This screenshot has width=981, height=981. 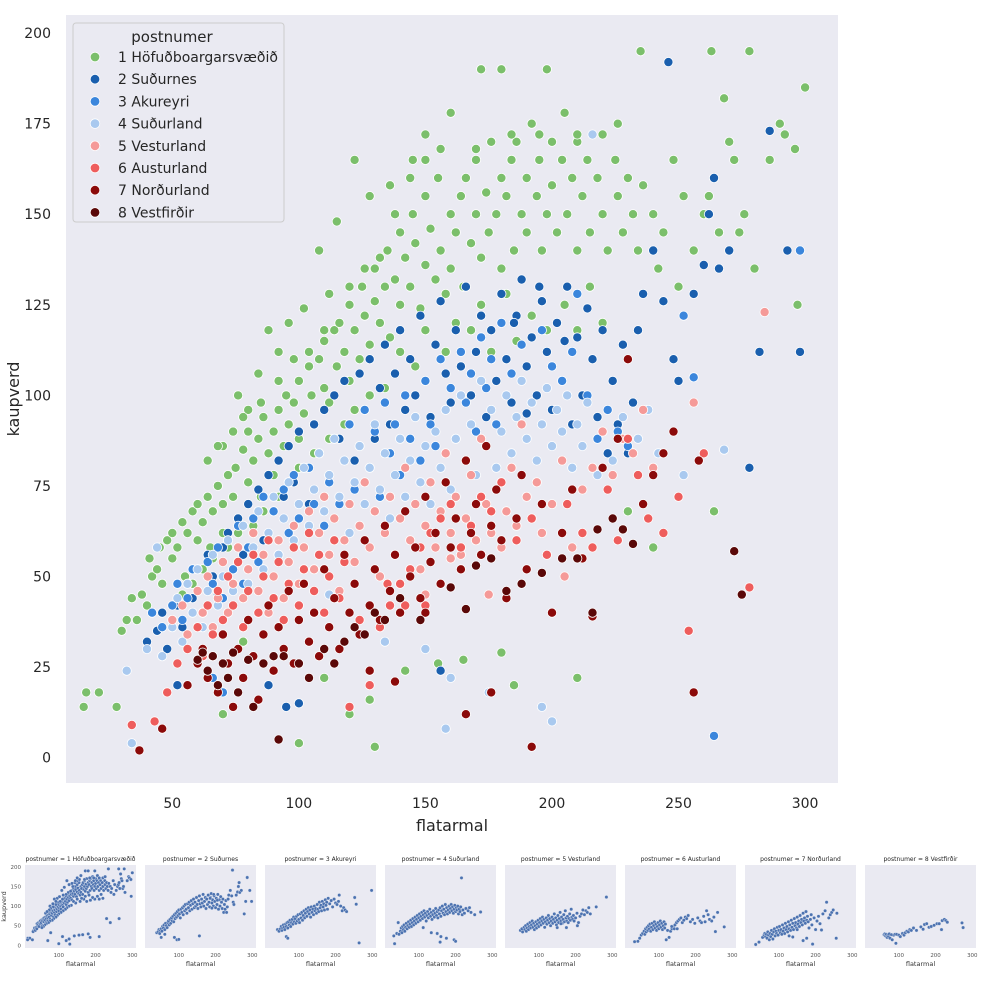 I want to click on facet-x-tick-label: 200, so click(x=455, y=956).